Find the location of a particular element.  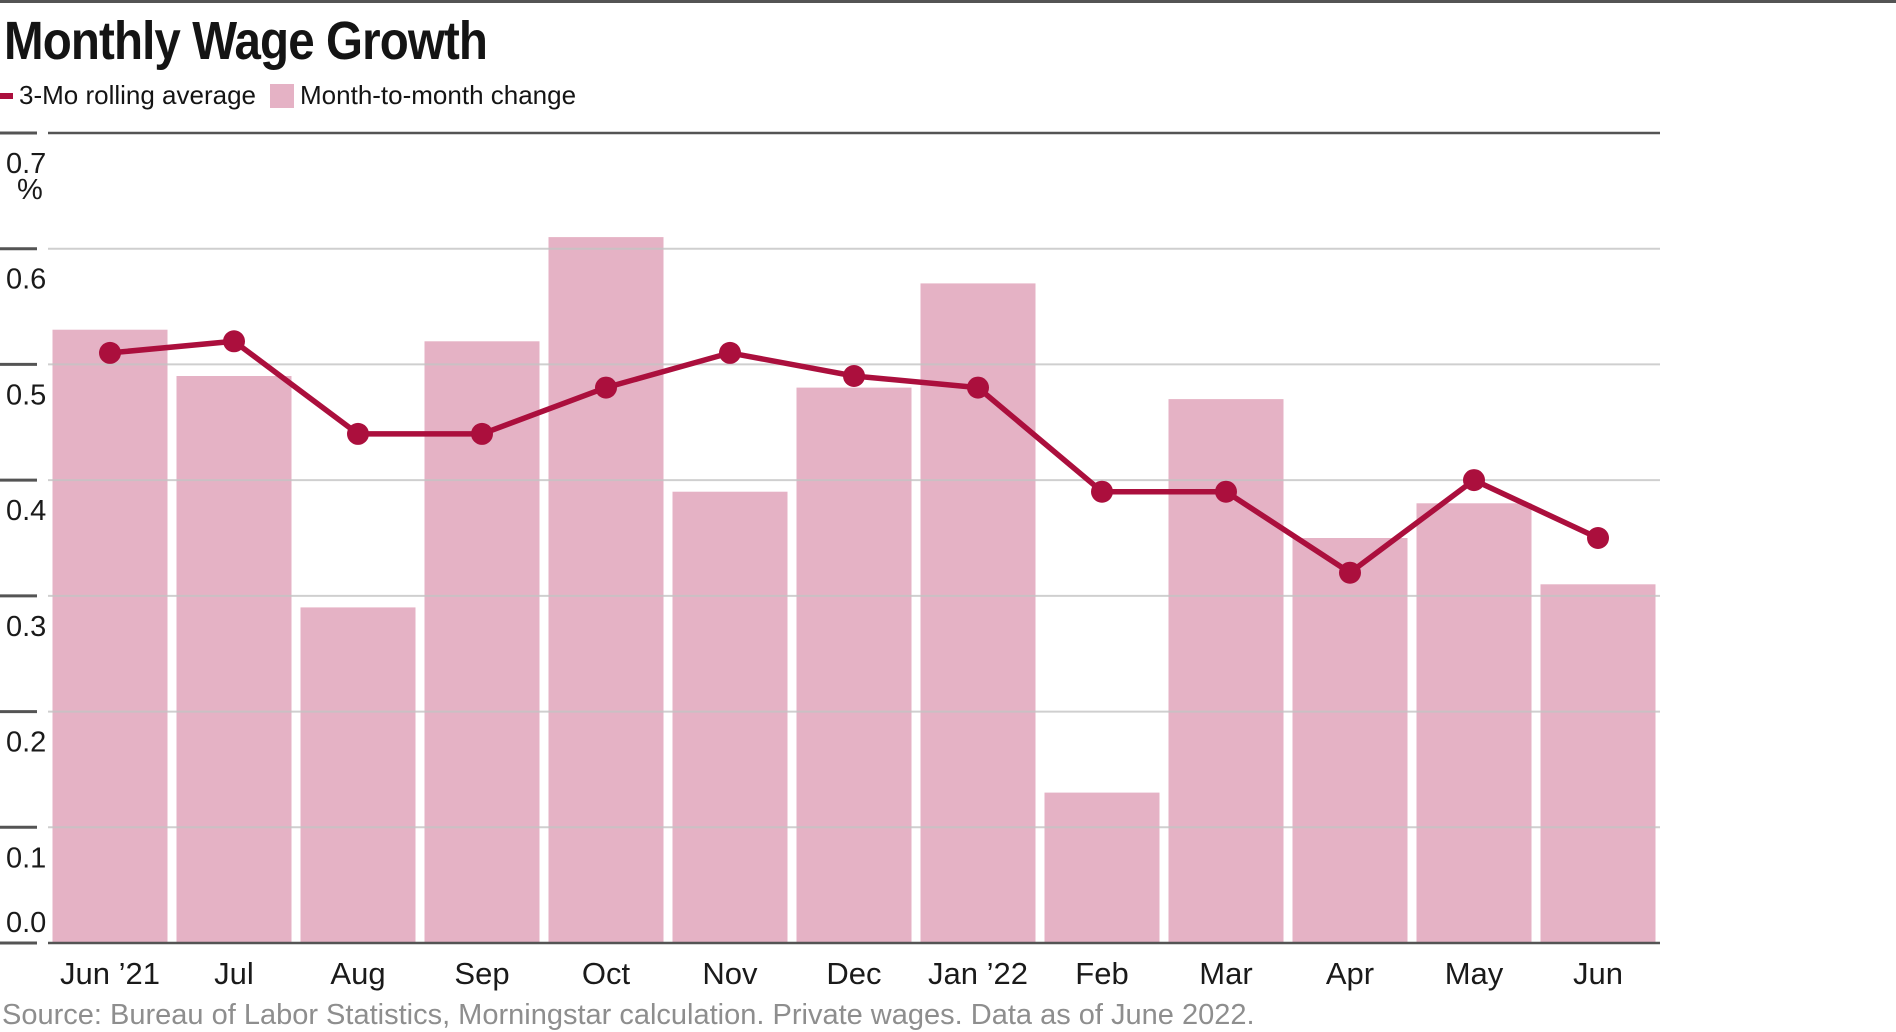

y-axis-label: 0.7 is located at coordinates (26, 164).